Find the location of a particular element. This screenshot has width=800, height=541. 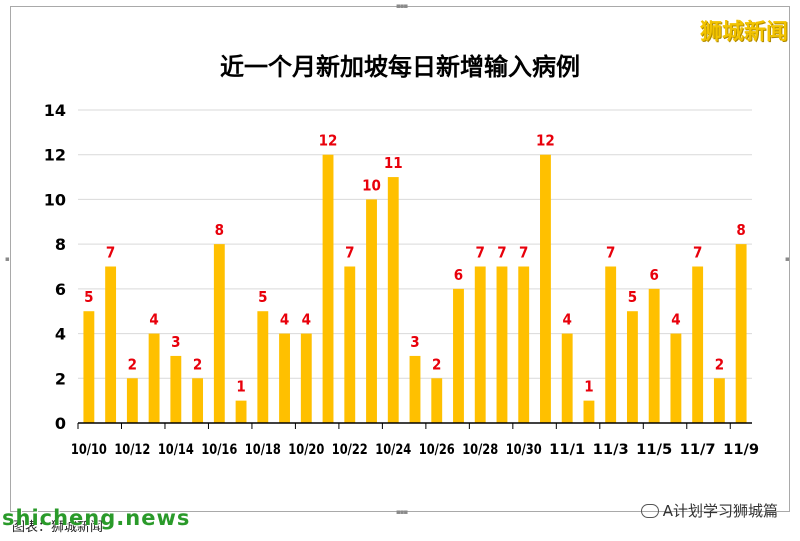

resize-handle-bottom: ▪▪▪ is located at coordinates (402, 512).